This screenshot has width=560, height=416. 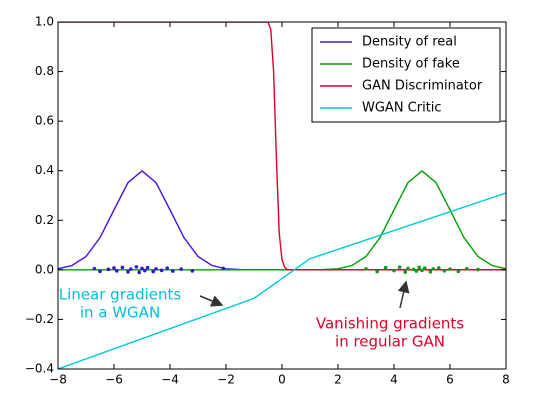 I want to click on legend-label: WGAN Critic, so click(x=402, y=108).